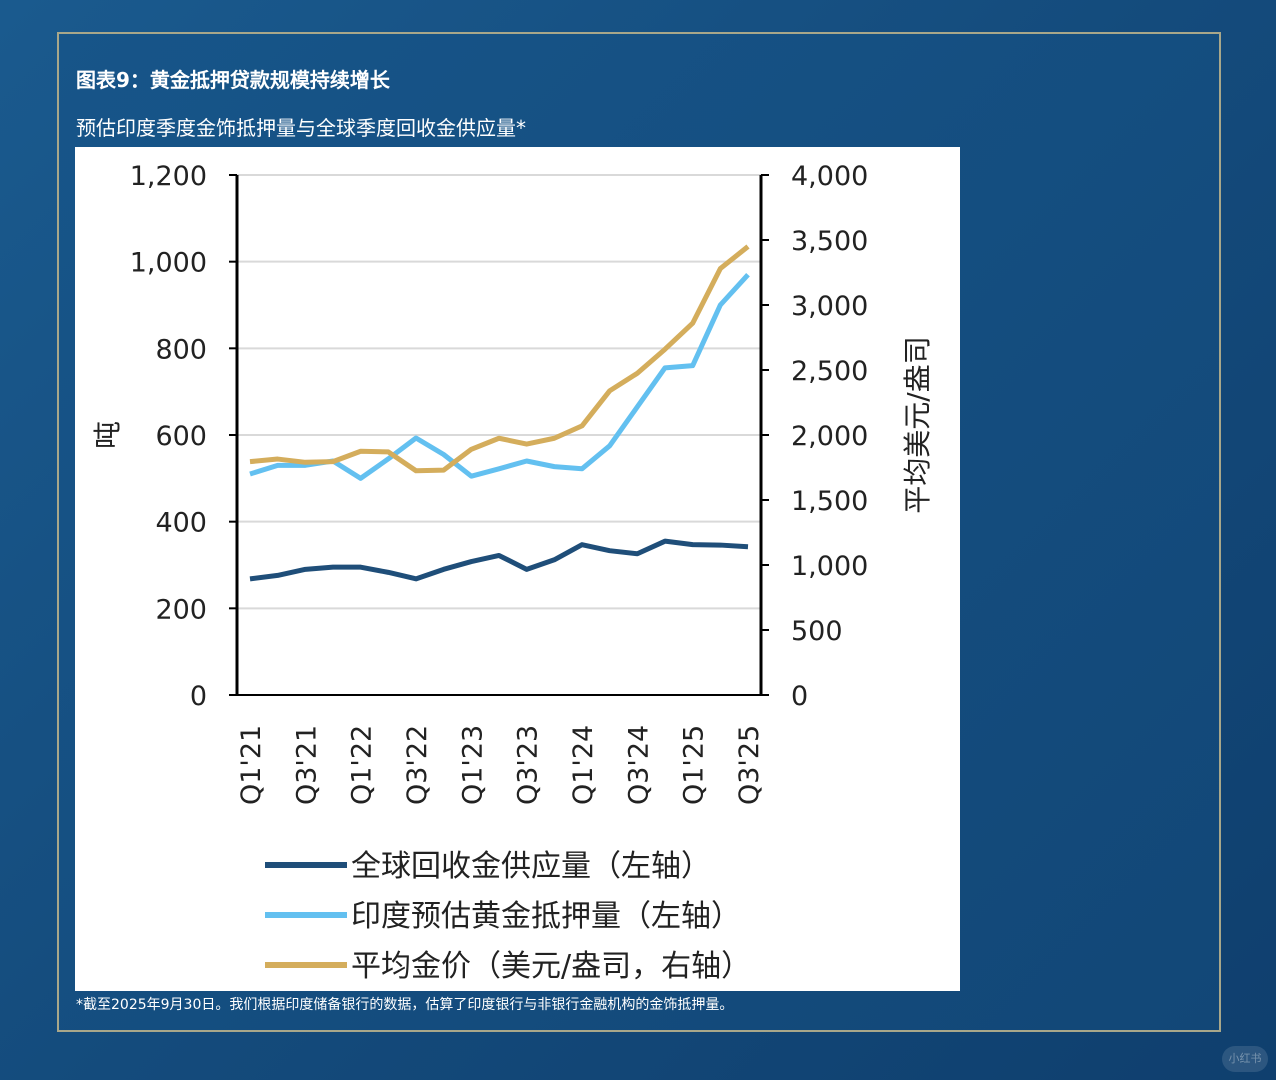 This screenshot has height=1080, width=1276. I want to click on right-axis-label: 平均美元/盎司, so click(917, 424).